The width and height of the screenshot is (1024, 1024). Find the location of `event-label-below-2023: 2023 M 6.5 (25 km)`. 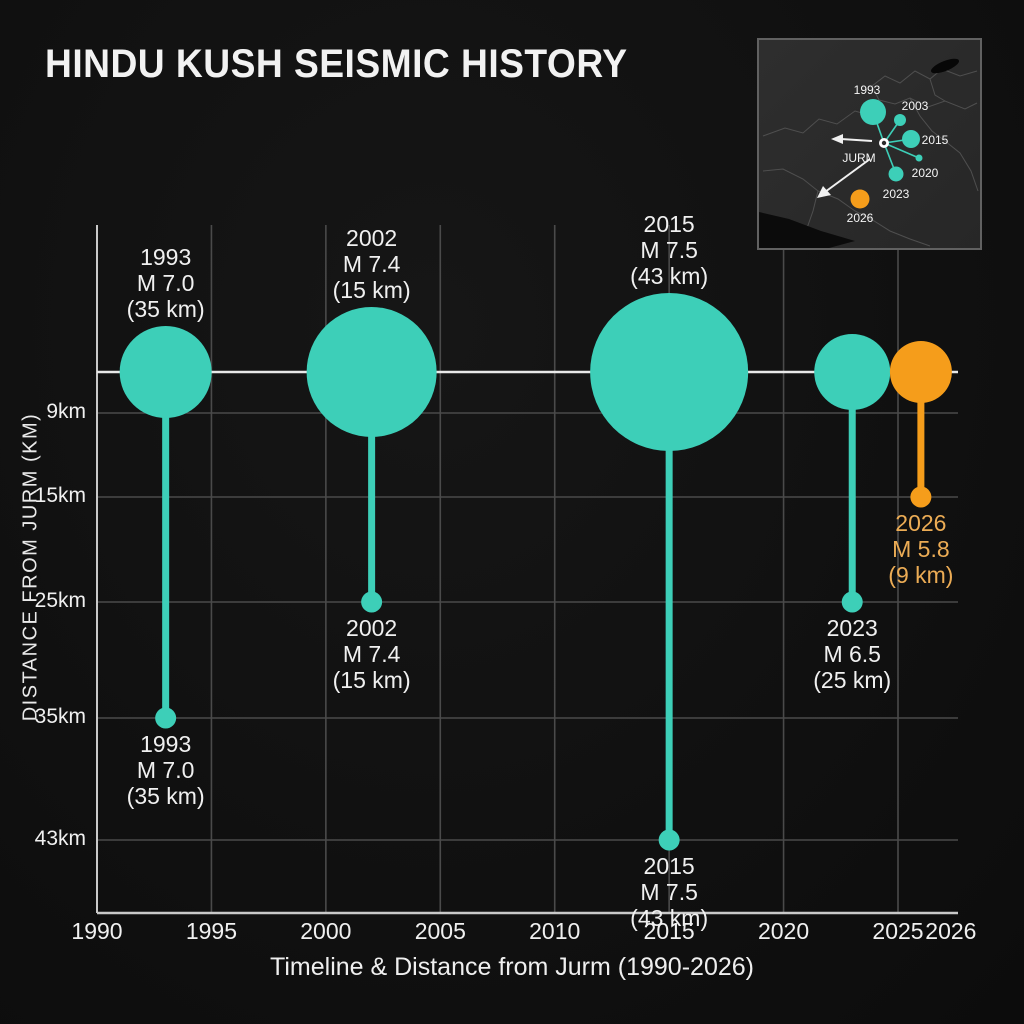

event-label-below-2023: 2023 M 6.5 (25 km) is located at coordinates (852, 654).